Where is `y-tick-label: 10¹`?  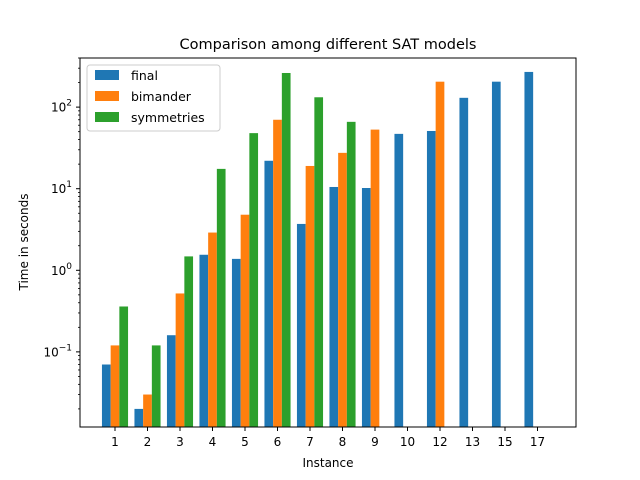 y-tick-label: 10¹ is located at coordinates (61, 188).